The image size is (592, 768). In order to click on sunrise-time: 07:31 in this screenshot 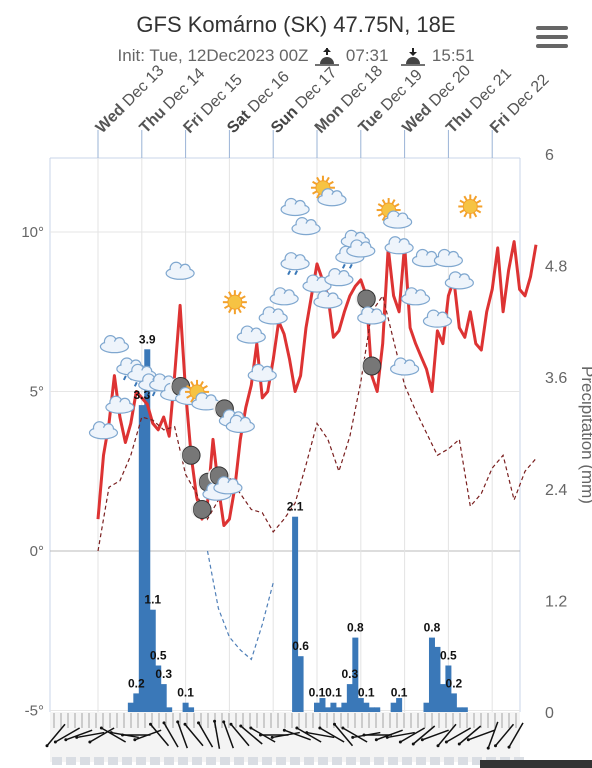, I will do `click(367, 55)`.